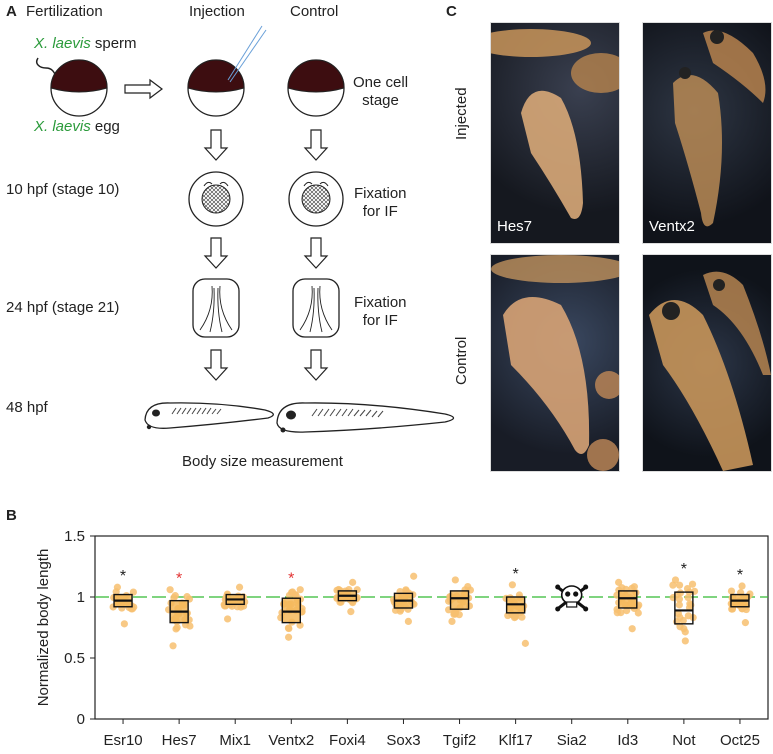 The width and height of the screenshot is (773, 754). I want to click on sperm-species: X. laevis, so click(62, 43).